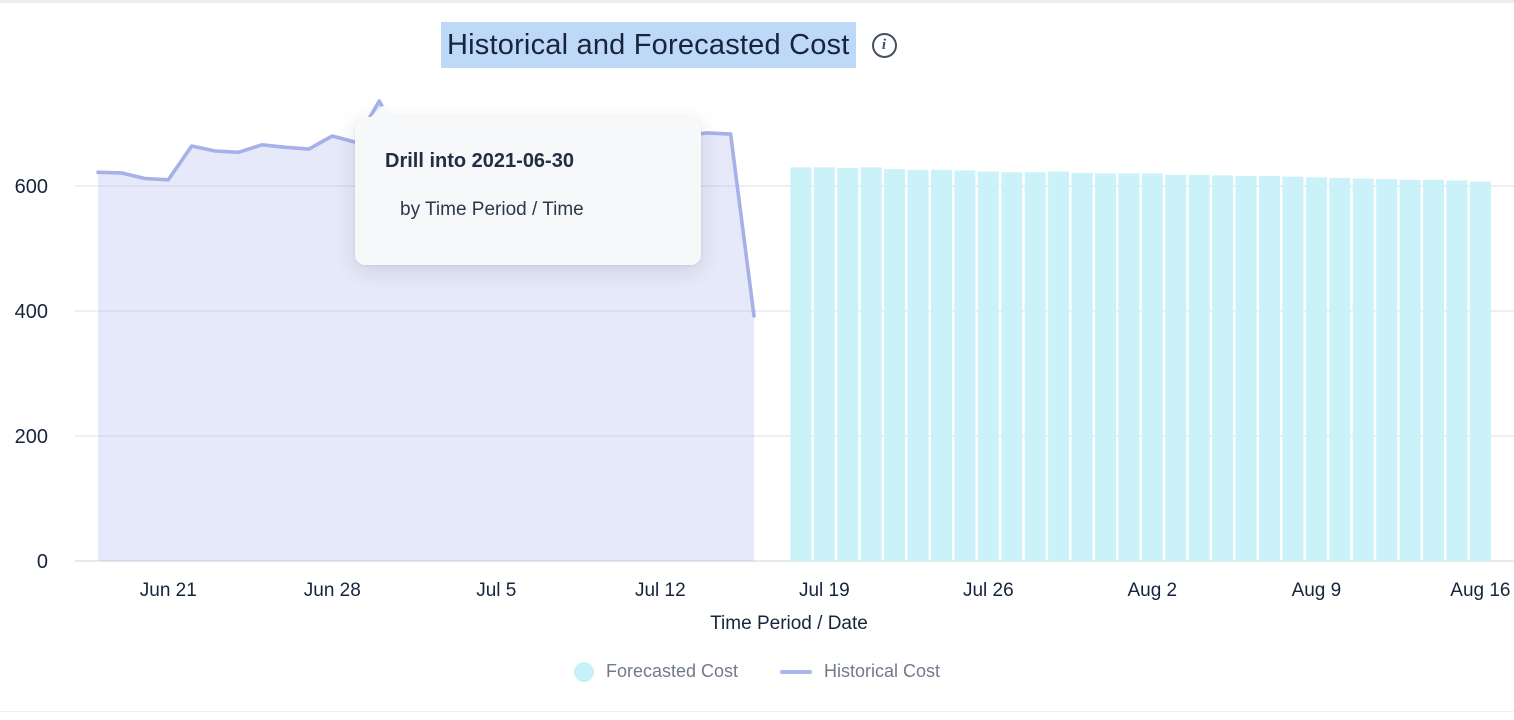 This screenshot has width=1514, height=720. Describe the element at coordinates (1152, 590) in the screenshot. I see `x-axis-tick-label: Aug 2` at that location.